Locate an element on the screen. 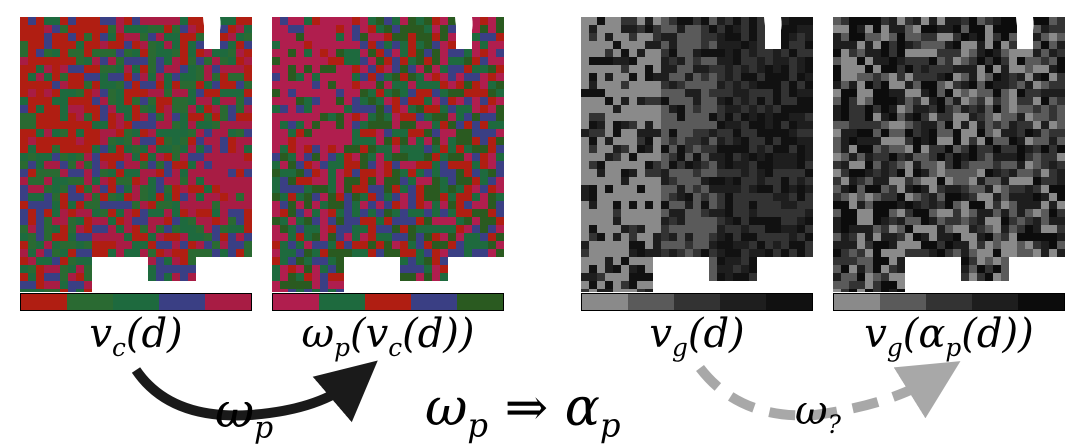  omega-unknown-arrow is located at coordinates (828, 391).